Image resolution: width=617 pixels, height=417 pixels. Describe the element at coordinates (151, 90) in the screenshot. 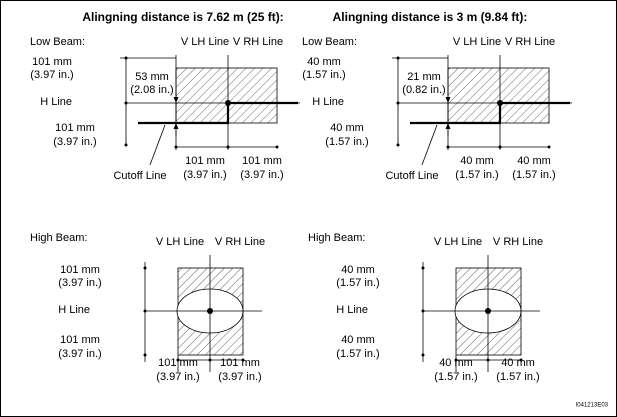

I see `dimension: (2.08 in.)` at that location.